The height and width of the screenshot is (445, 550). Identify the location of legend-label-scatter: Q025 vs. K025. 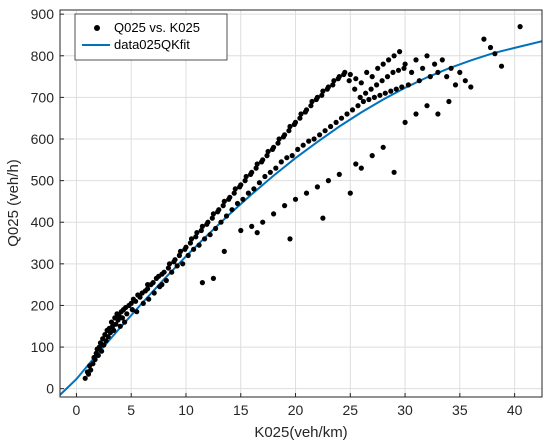
(157, 27).